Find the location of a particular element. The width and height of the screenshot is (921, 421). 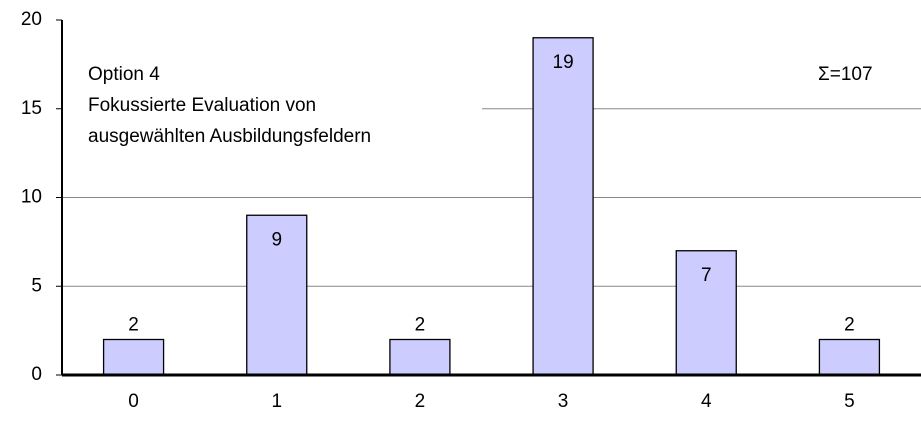

x-tick-label: 0 is located at coordinates (133, 401).